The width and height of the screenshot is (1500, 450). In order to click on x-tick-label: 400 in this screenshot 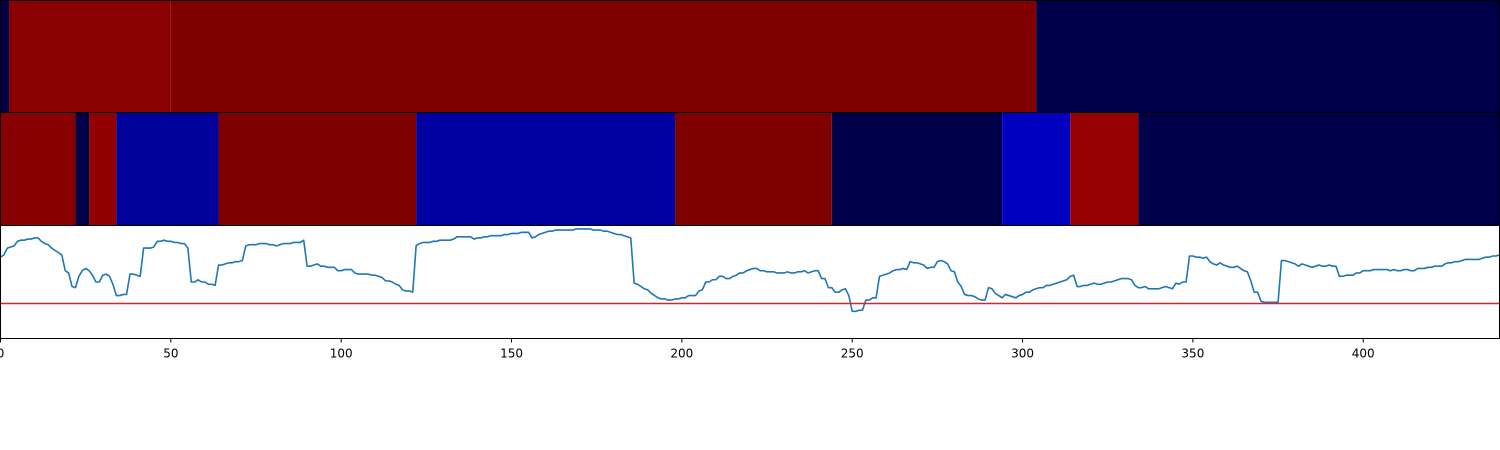, I will do `click(1363, 354)`.